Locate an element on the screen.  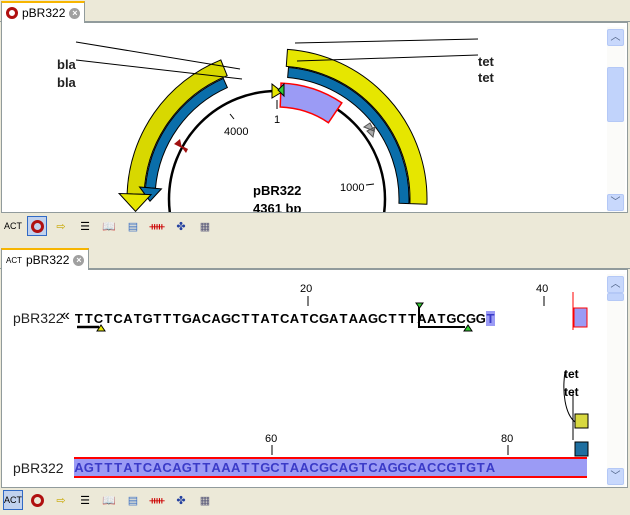
view-toolbar: ACT ⇨ ☰ 📖 ▤ ᚔ ✤ ▦ is located at coordinates (109, 226).